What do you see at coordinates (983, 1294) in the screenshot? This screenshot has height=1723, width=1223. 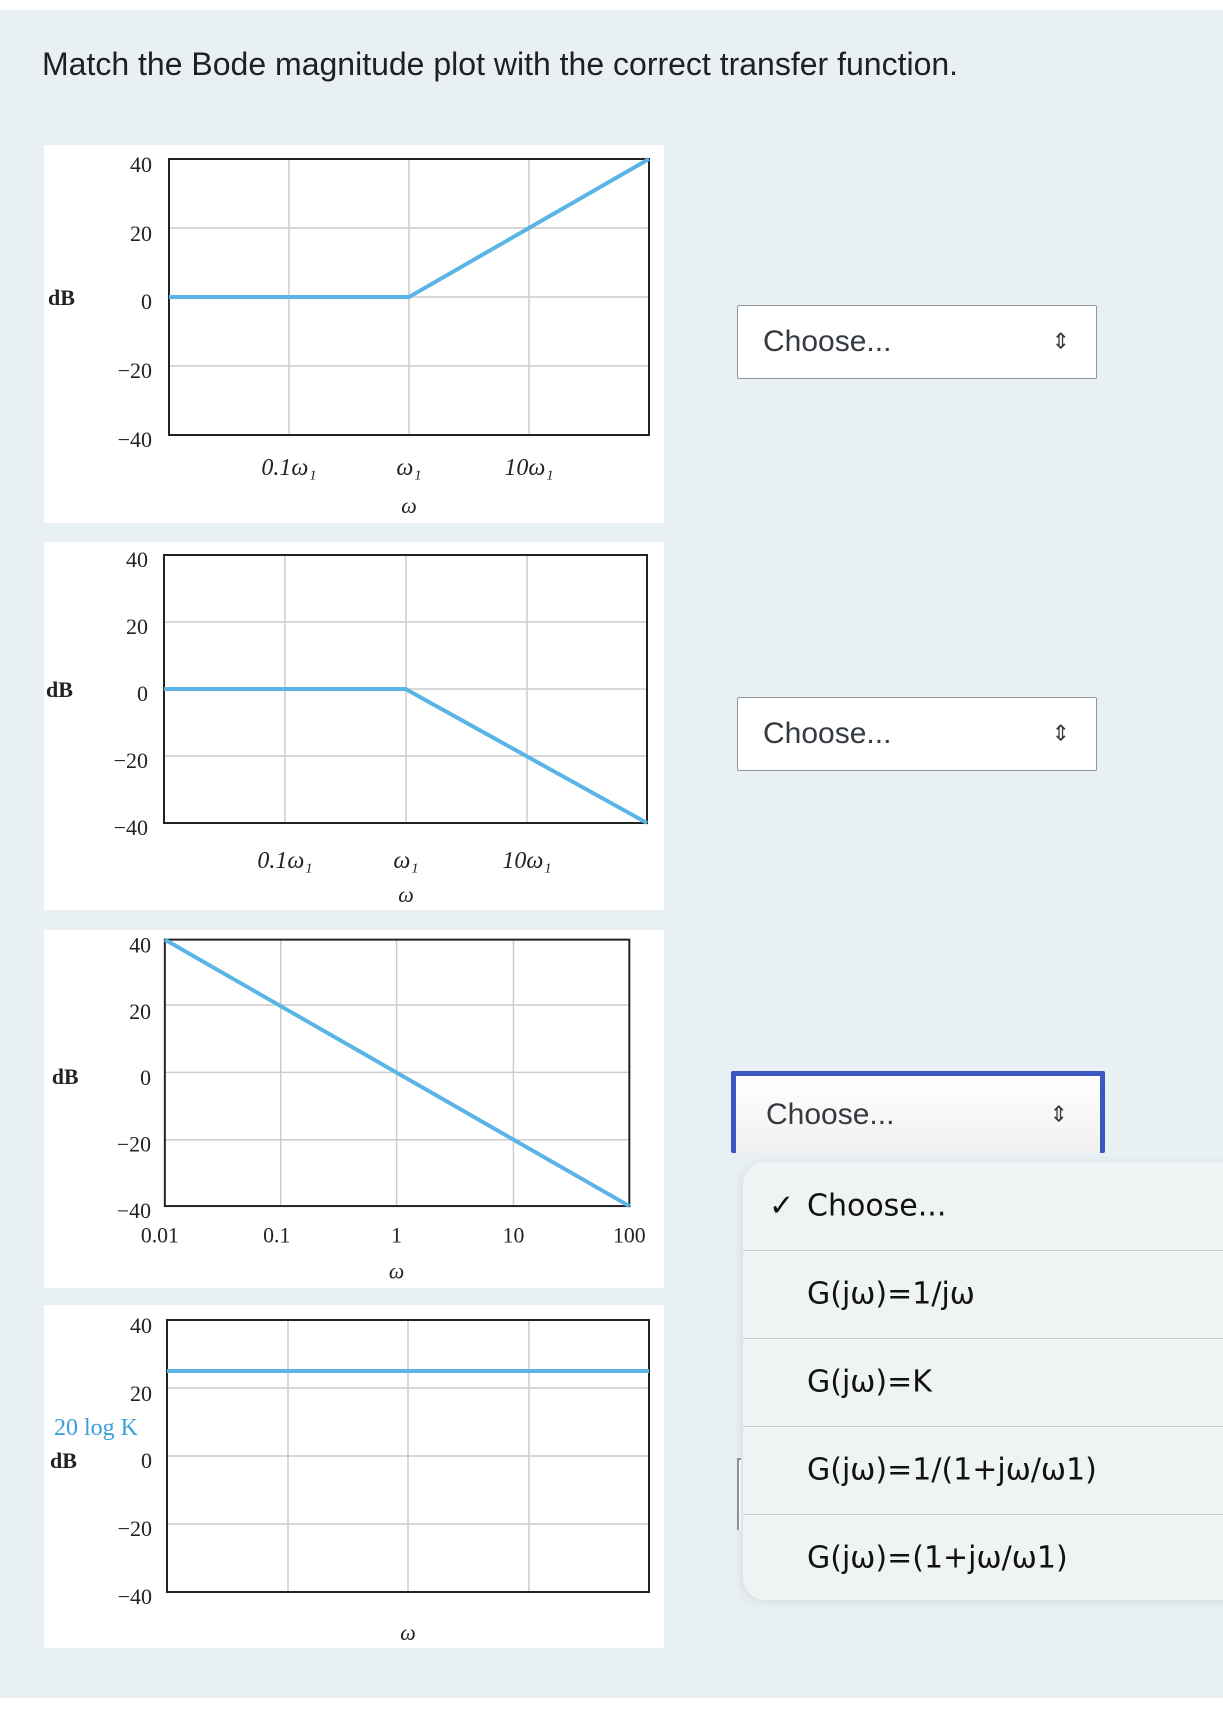 I see `dropdown-option-integrator: G(jω)=1/jω` at bounding box center [983, 1294].